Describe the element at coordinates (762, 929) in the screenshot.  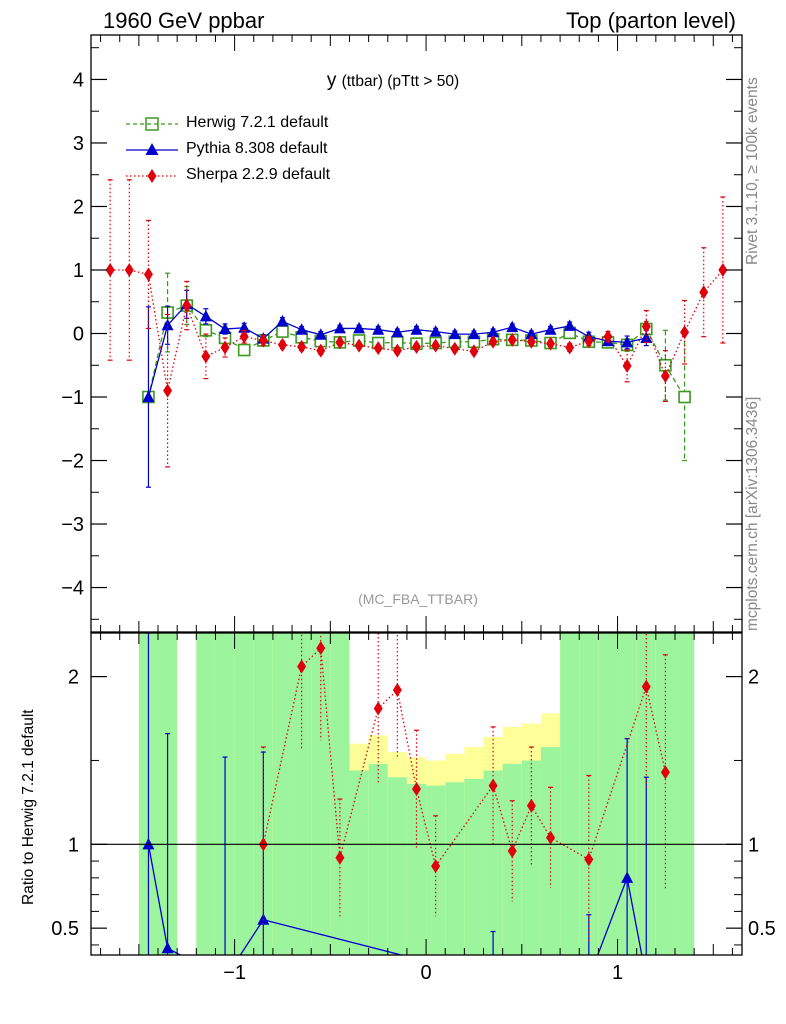
I see `ratio-ytick-label-right: 0.5` at that location.